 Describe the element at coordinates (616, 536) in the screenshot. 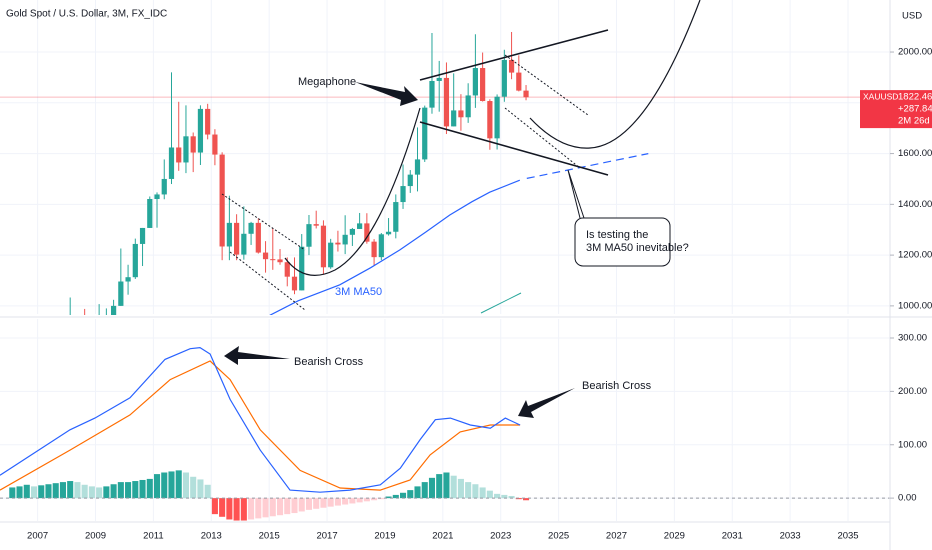

I see `x-tick-label: 2027` at that location.